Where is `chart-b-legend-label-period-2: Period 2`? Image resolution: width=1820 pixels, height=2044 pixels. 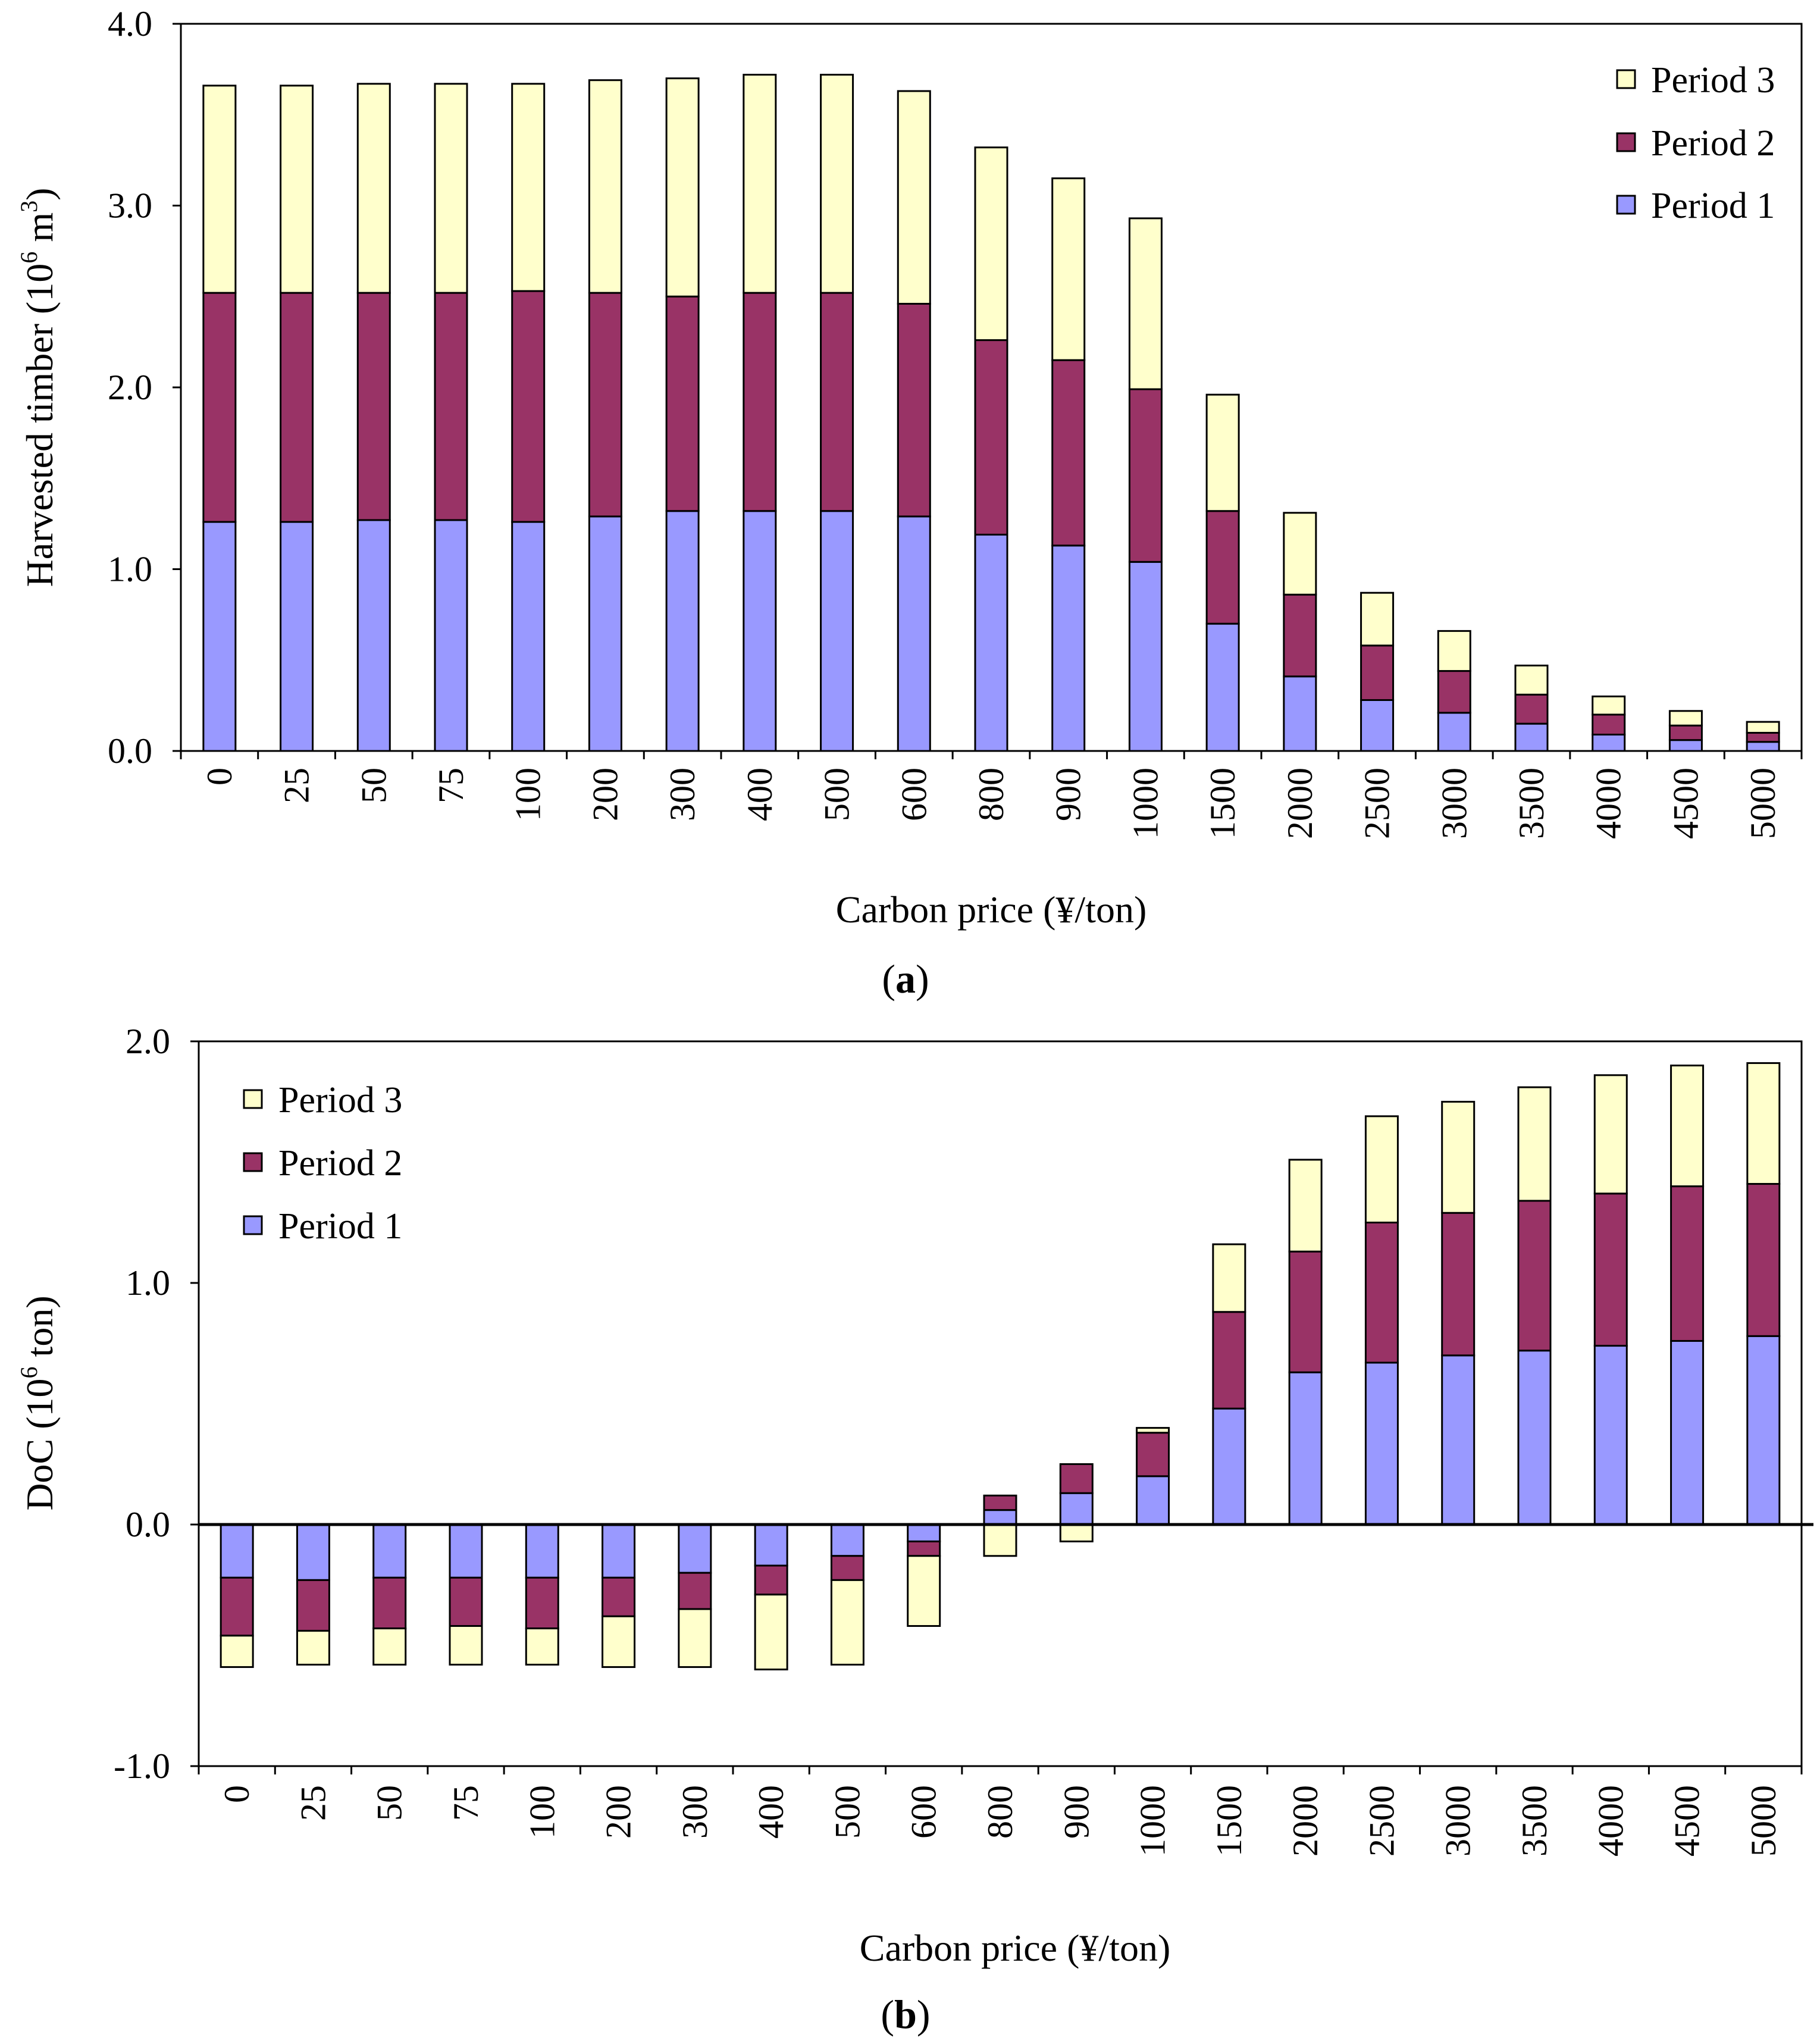 chart-b-legend-label-period-2: Period 2 is located at coordinates (340, 1163).